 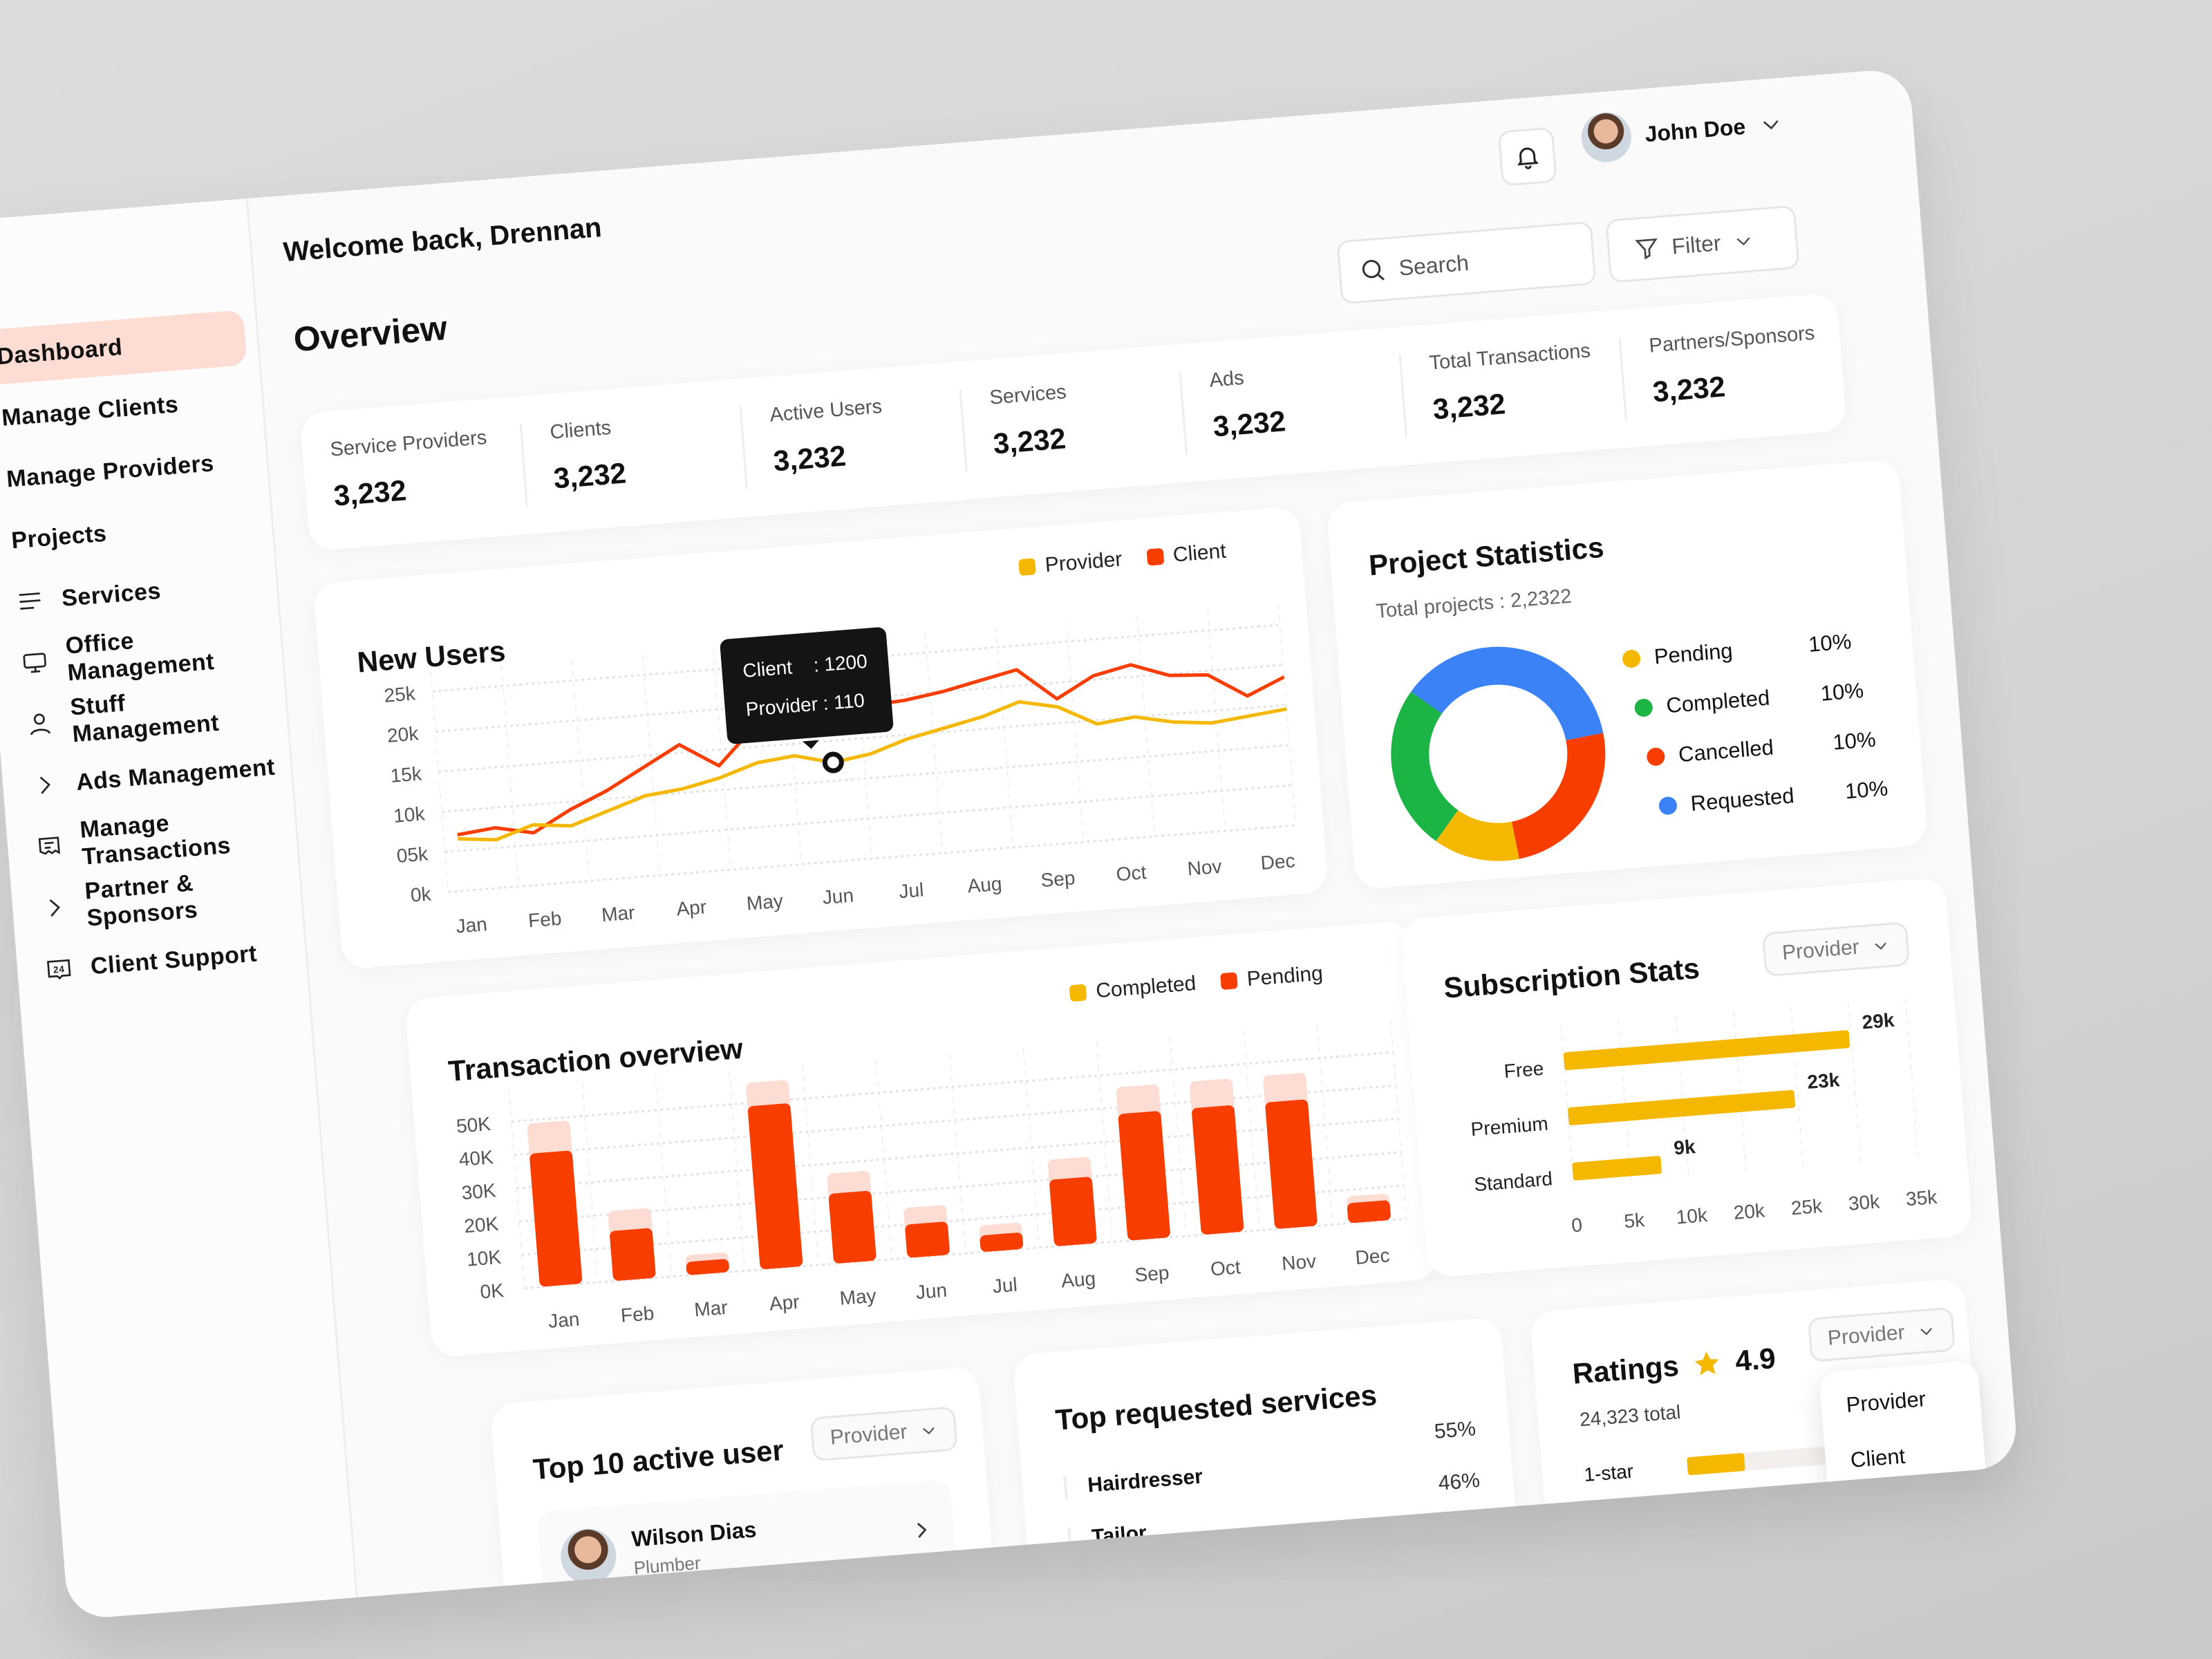 I want to click on bar-completed-apr, so click(x=775, y=1186).